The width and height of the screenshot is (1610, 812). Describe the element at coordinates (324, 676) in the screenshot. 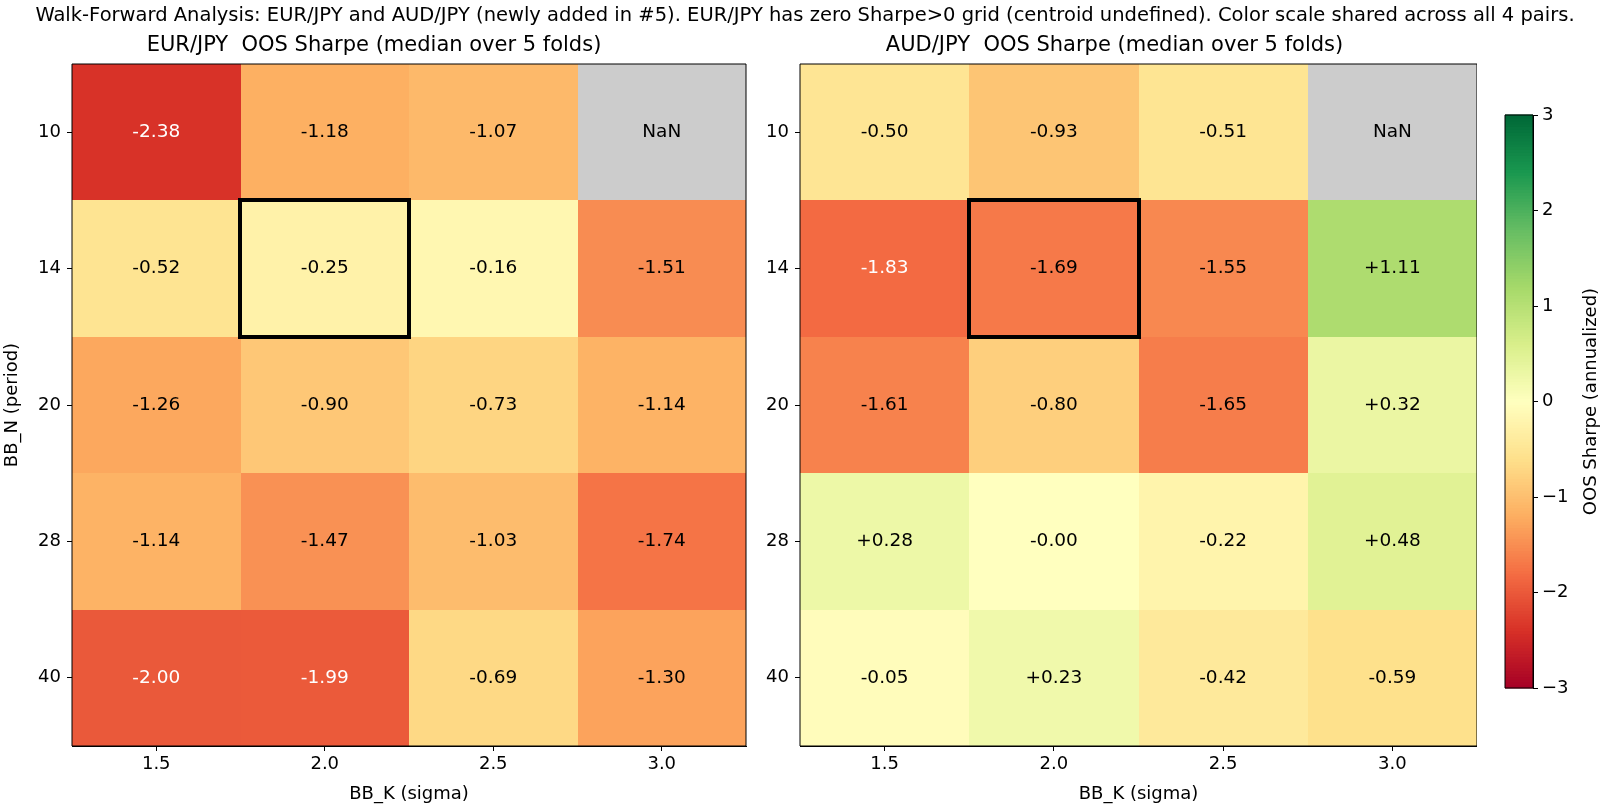

I see `data-label: -1.99` at that location.